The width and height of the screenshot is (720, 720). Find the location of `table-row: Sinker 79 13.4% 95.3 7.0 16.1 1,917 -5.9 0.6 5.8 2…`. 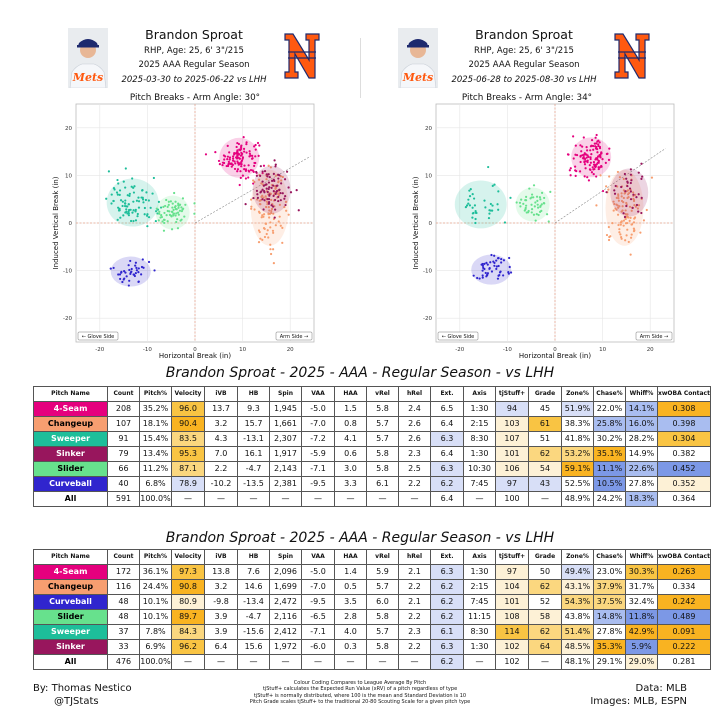

table-row: Sinker 79 13.4% 95.3 7.0 16.1 1,917 -5.9 0.6 5.8 2… is located at coordinates (372, 453).